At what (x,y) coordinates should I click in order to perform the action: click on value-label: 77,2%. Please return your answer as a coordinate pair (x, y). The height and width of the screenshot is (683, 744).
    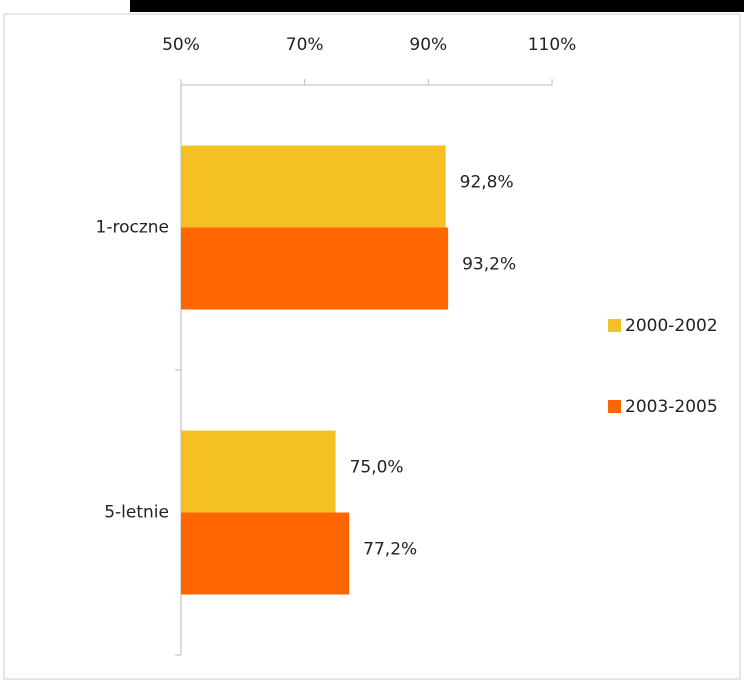
    Looking at the image, I should click on (390, 550).